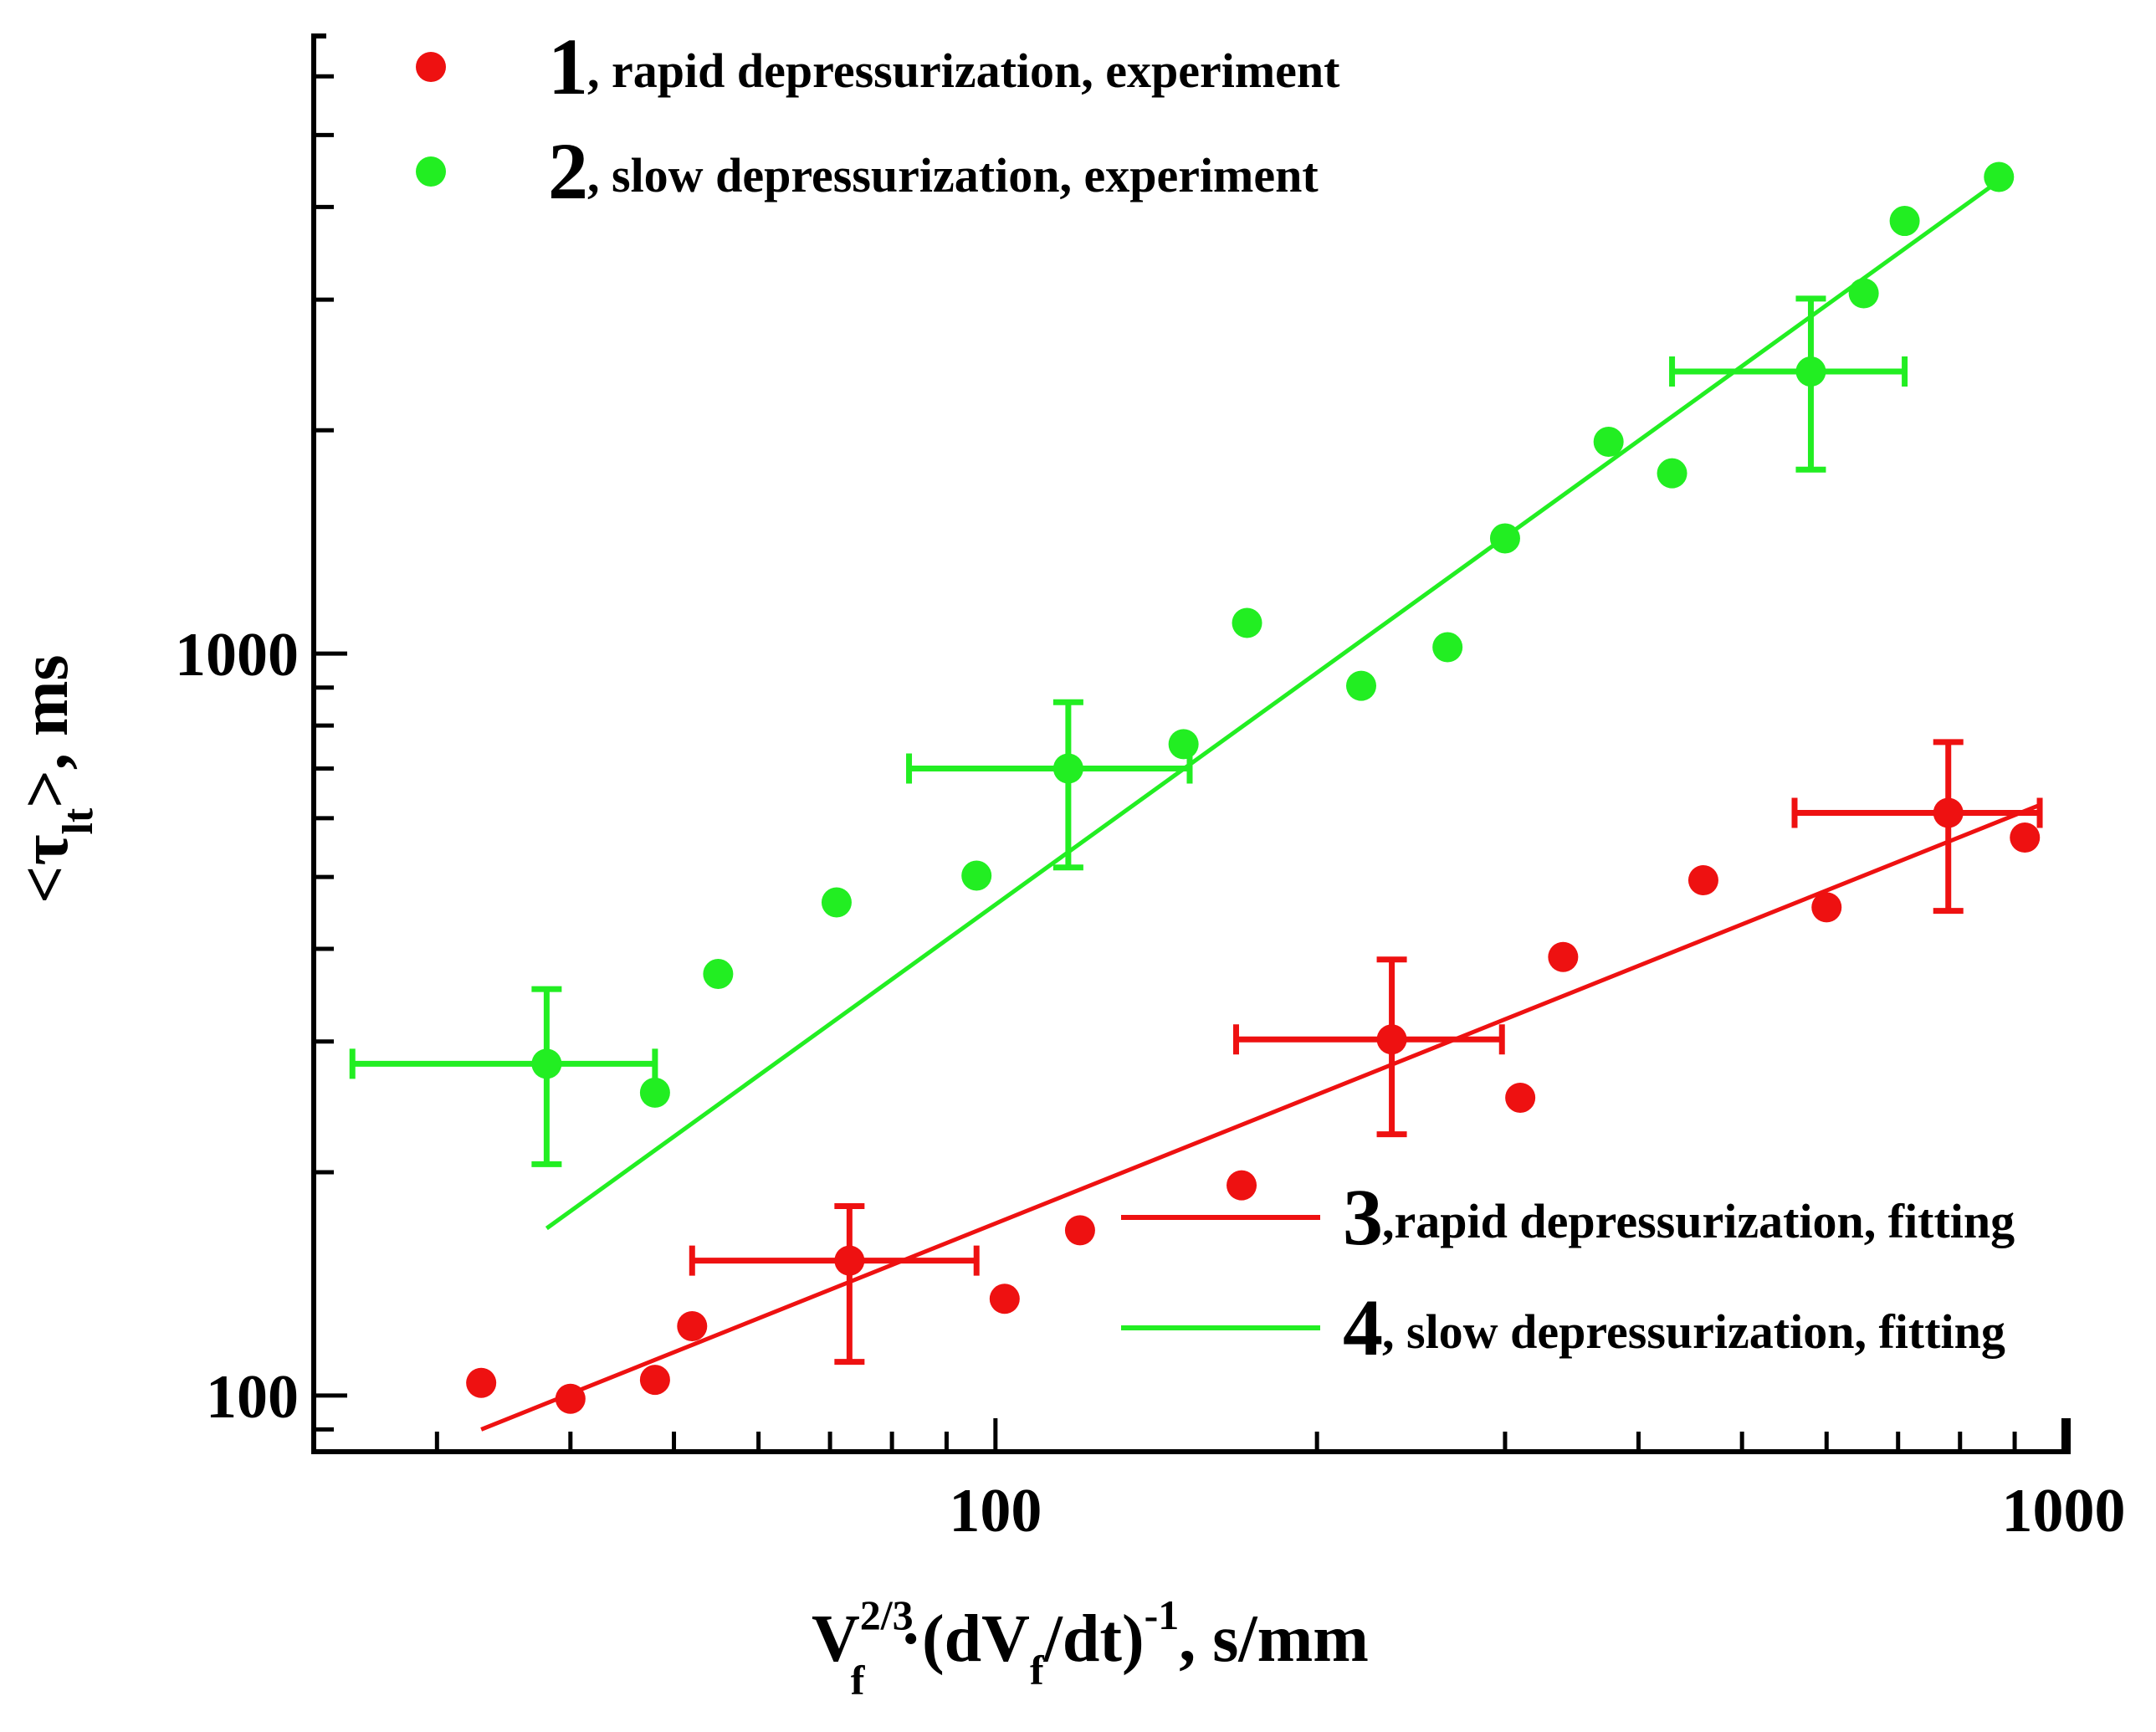  I want to click on x-label-sub: f, so click(858, 1681).